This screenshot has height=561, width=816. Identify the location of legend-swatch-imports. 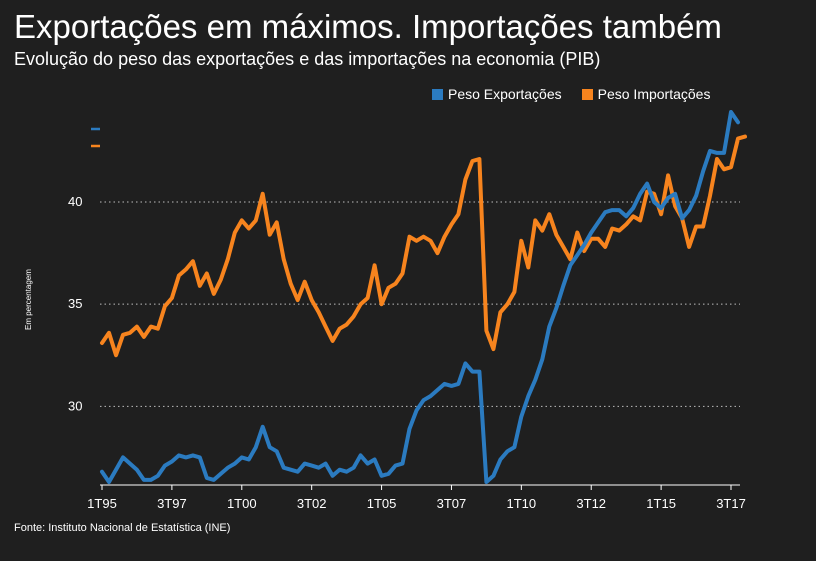
(587, 94).